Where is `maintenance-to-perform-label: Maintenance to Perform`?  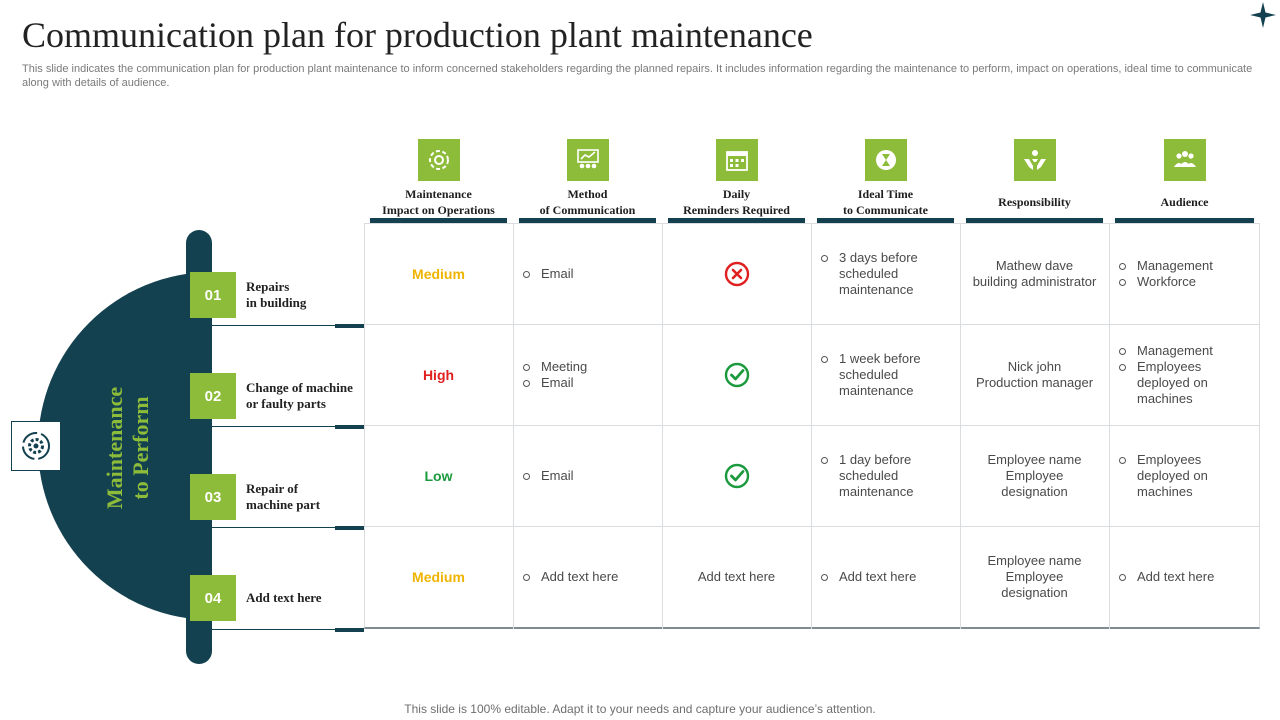
maintenance-to-perform-label: Maintenance to Perform is located at coordinates (128, 448).